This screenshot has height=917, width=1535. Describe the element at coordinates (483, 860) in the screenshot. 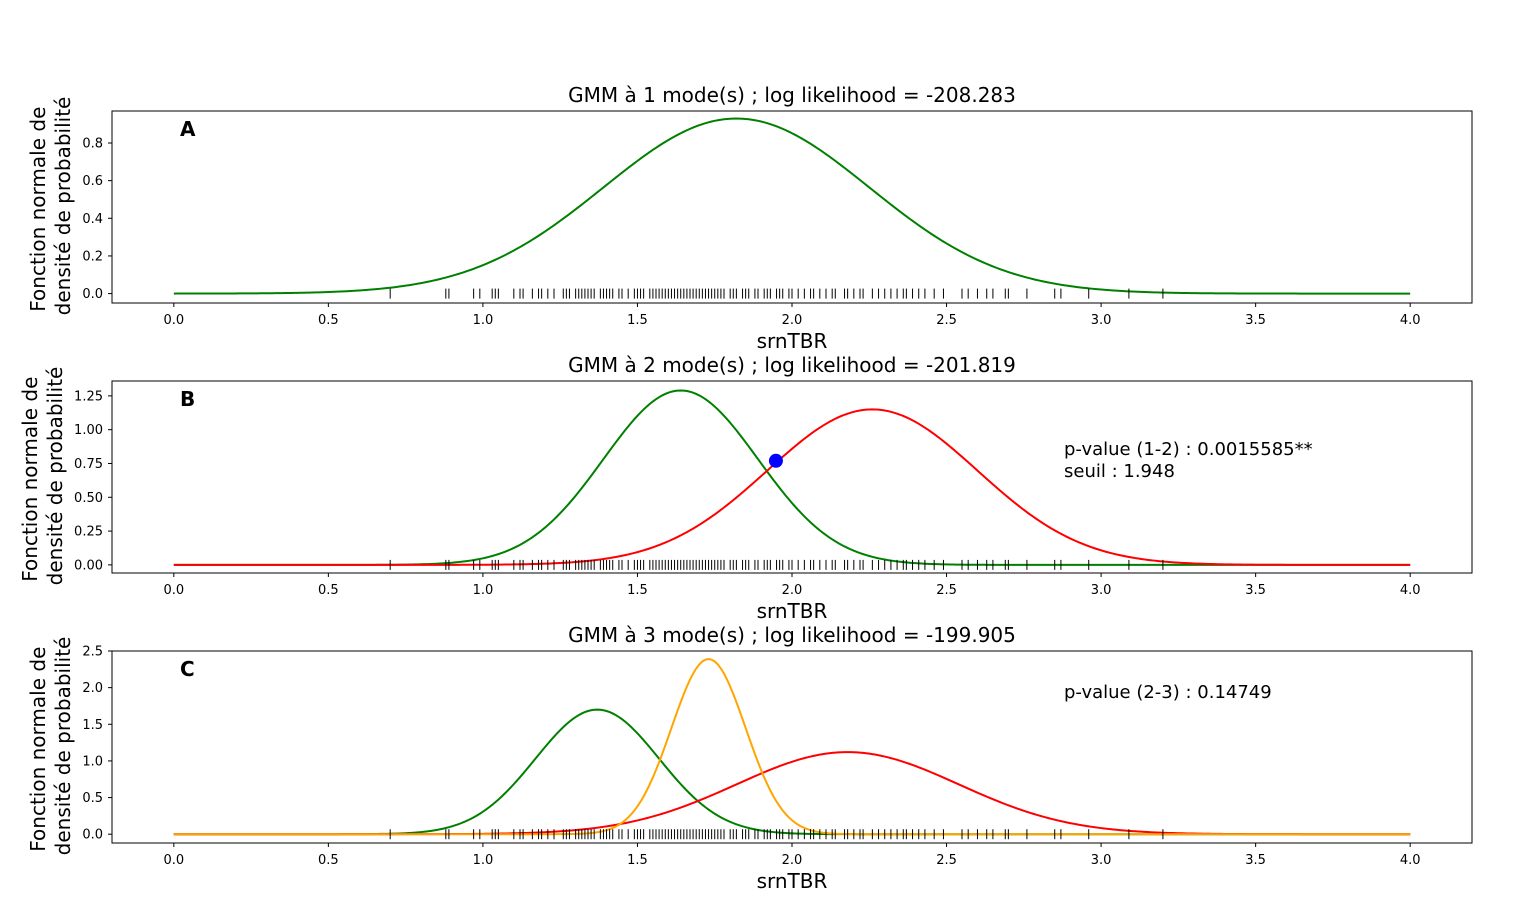

I see `panel-c-xtick-label: 1.0` at that location.